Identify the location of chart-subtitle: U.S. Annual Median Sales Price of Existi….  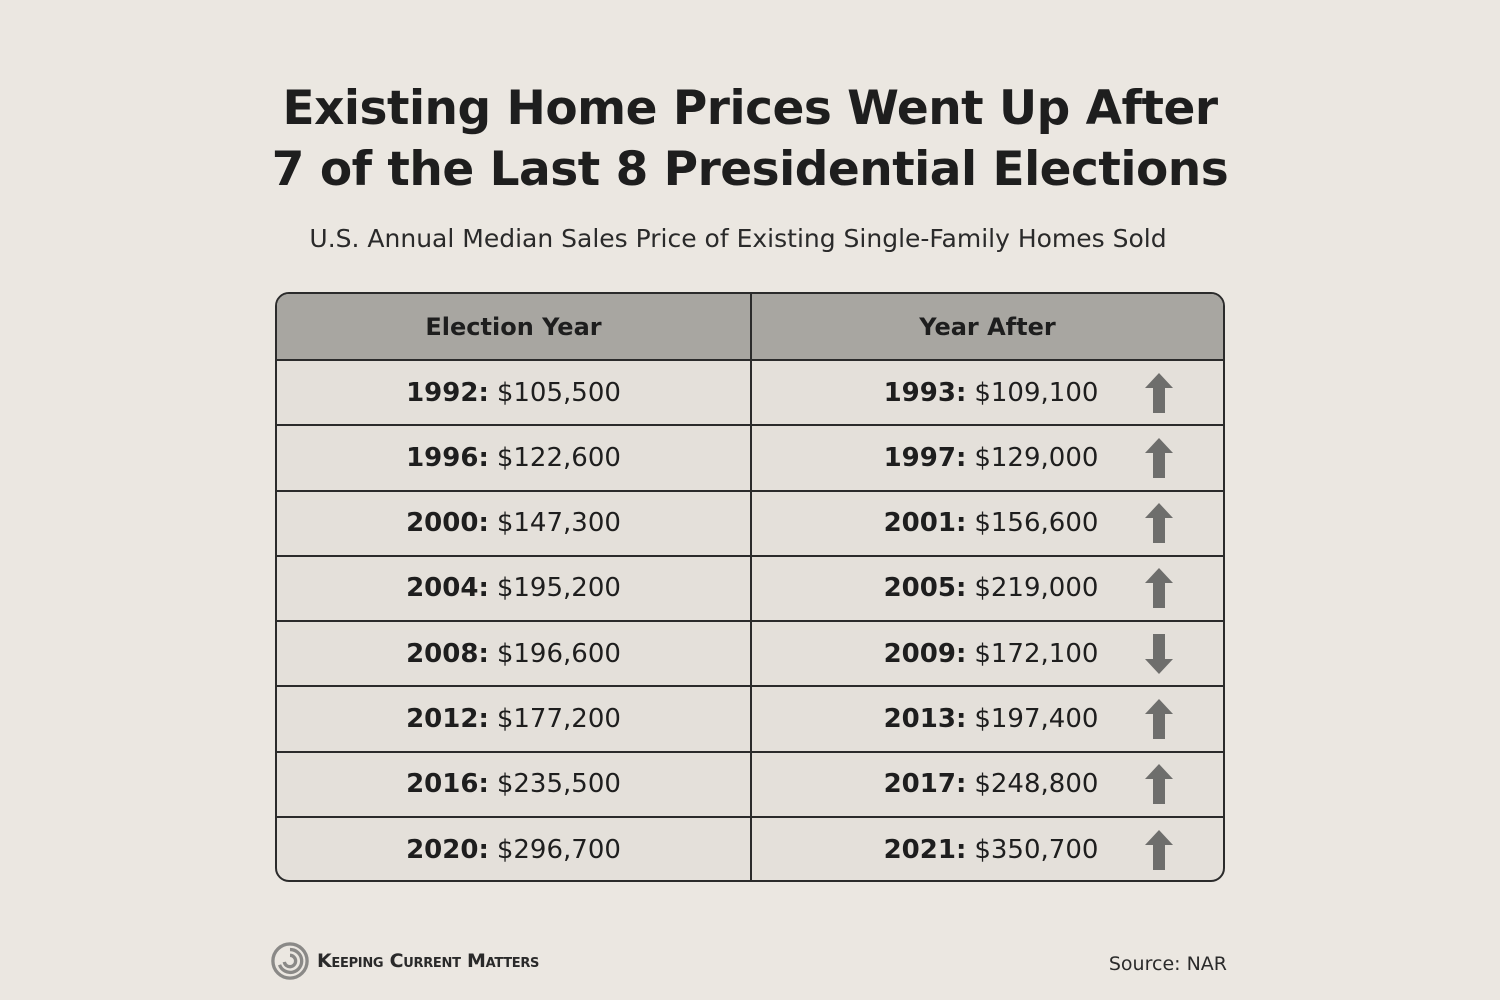
(738, 238).